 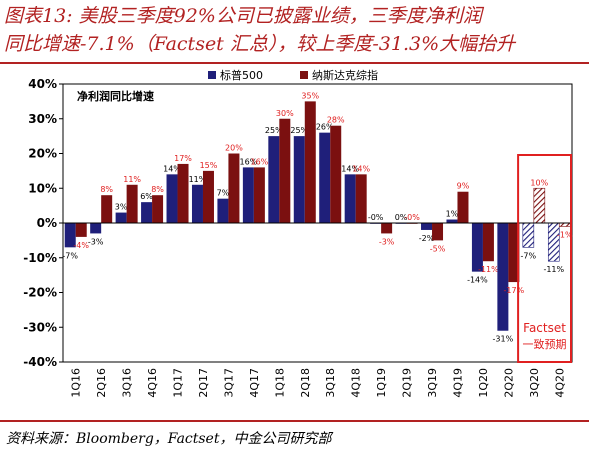 What do you see at coordinates (336, 120) in the screenshot?
I see `data-label-nasdaq: 28%` at bounding box center [336, 120].